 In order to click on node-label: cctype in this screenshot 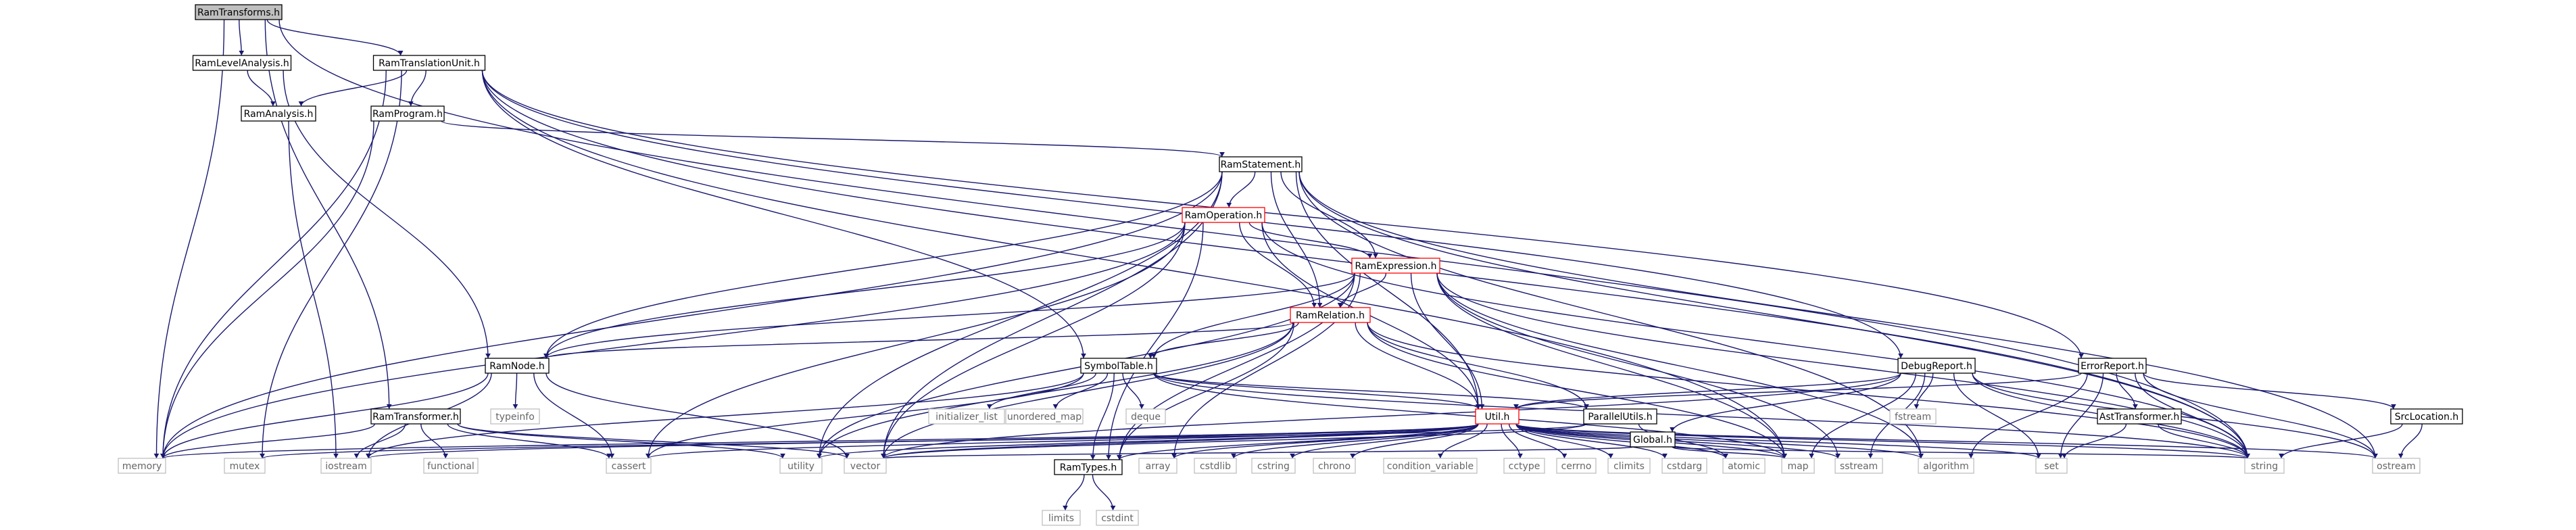, I will do `click(1524, 466)`.